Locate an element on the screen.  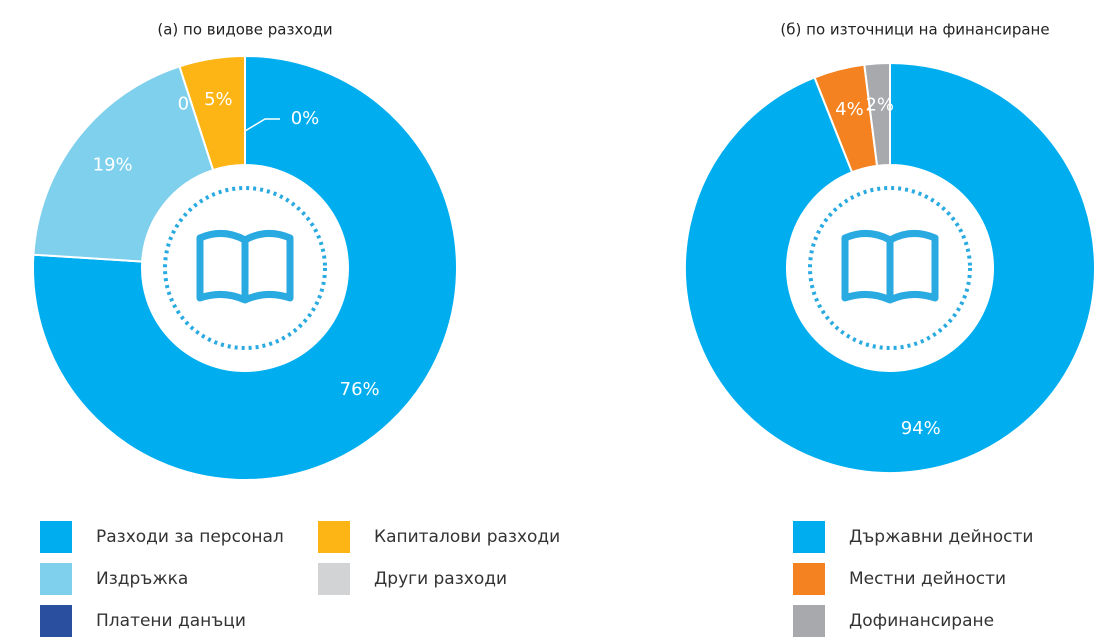
data-label: 2% is located at coordinates (879, 104).